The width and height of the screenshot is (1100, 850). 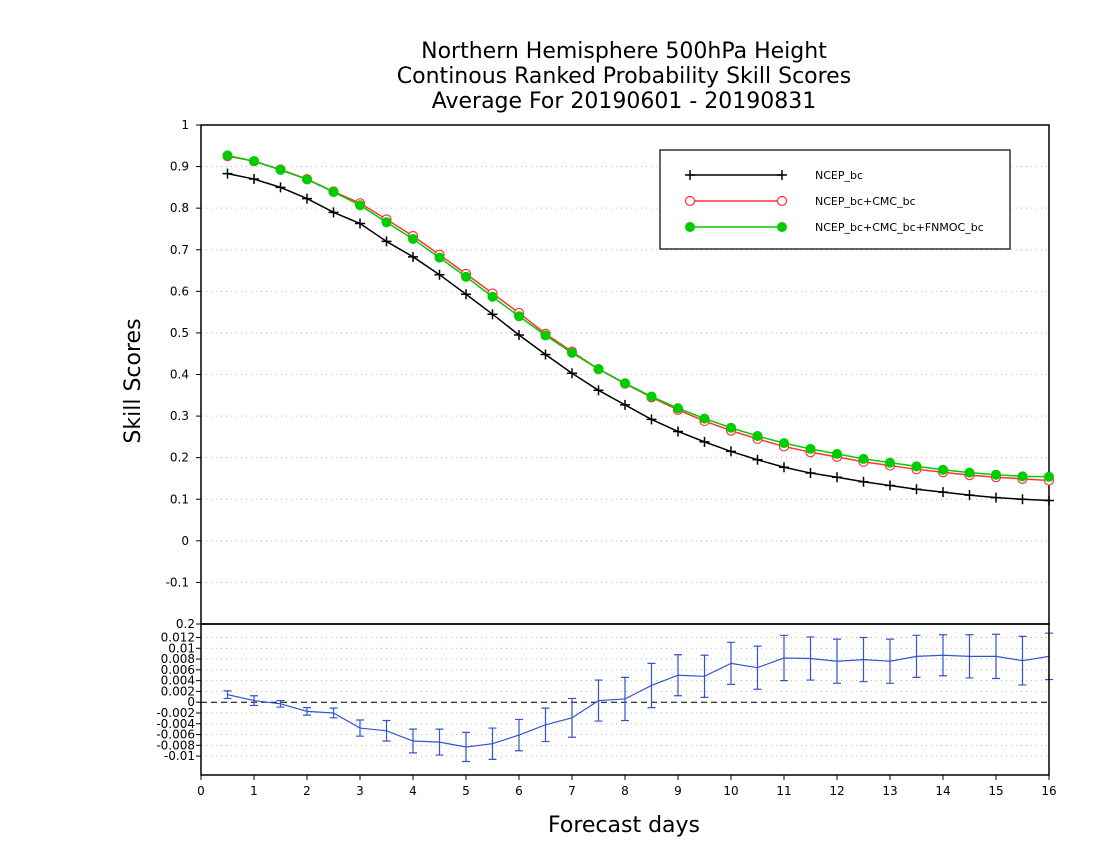 I want to click on y-tick-label: 0.5, so click(x=179, y=333).